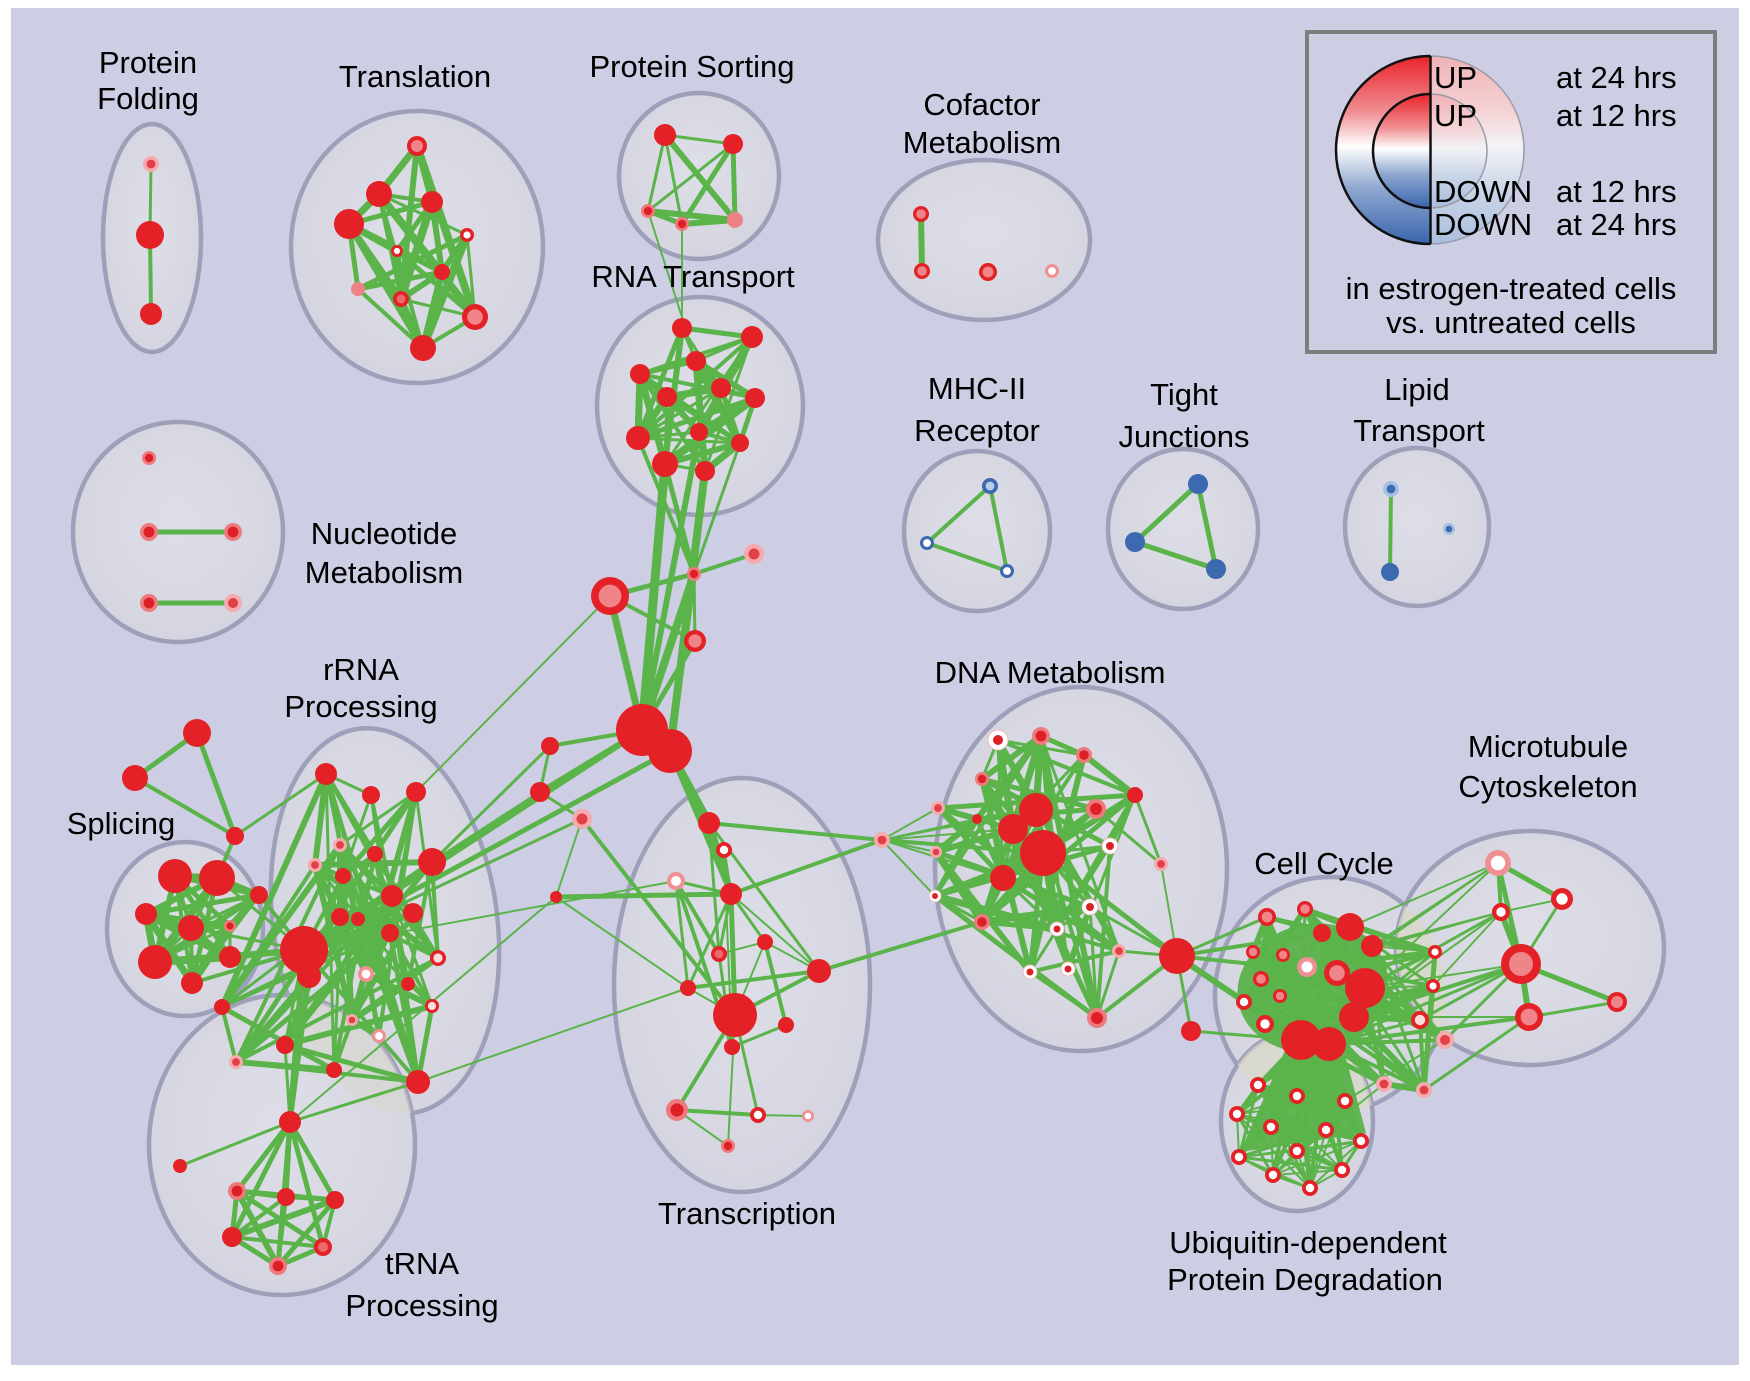  Describe the element at coordinates (1184, 436) in the screenshot. I see `svg-text: Junctions` at that location.